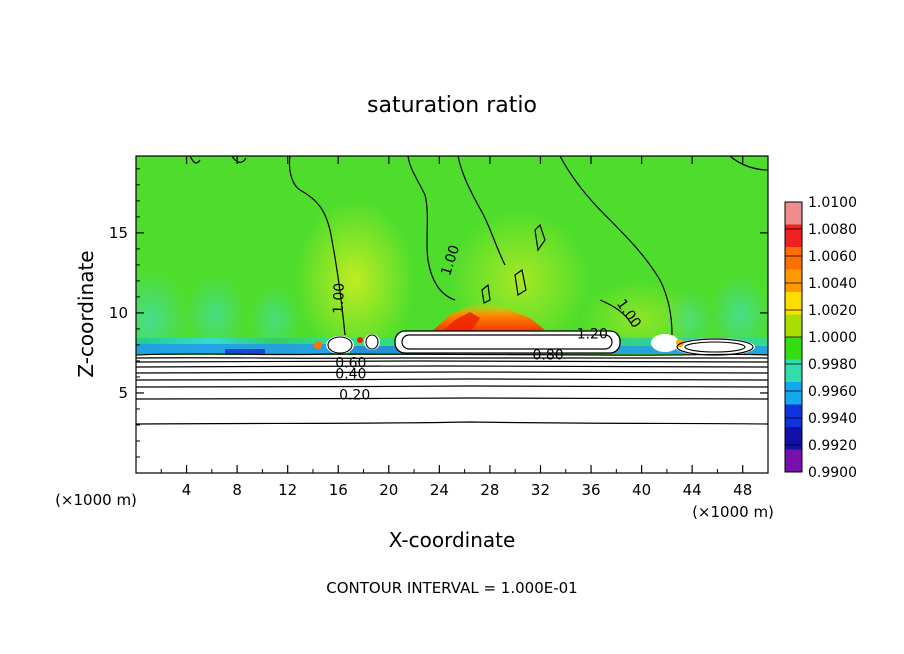 The height and width of the screenshot is (654, 904). Describe the element at coordinates (832, 473) in the screenshot. I see `colorbar-label: 0.9900` at that location.